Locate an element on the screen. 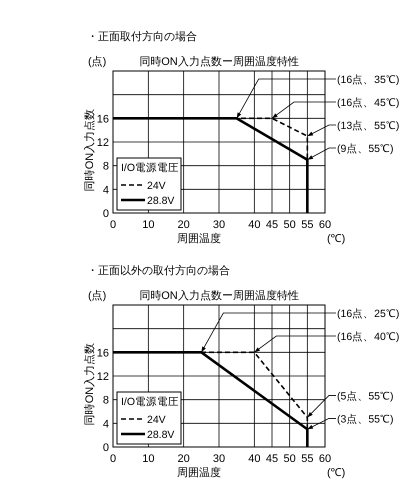 This screenshot has height=480, width=400. annotation: (16点、45℃) is located at coordinates (368, 102).